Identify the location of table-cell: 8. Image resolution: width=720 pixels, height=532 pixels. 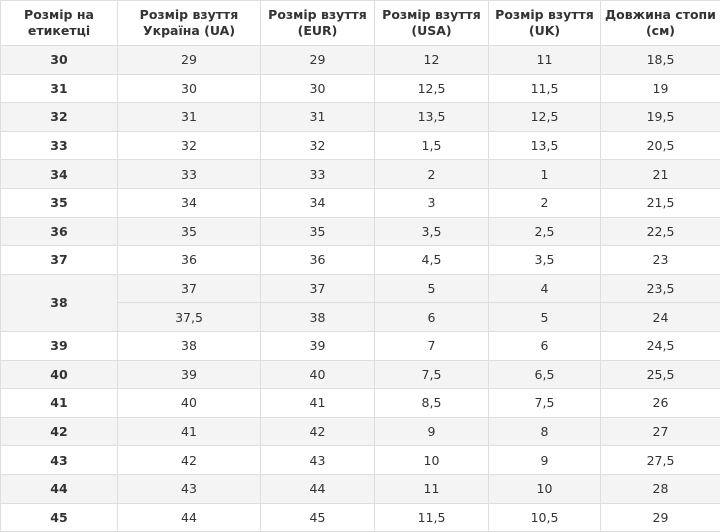
(544, 431).